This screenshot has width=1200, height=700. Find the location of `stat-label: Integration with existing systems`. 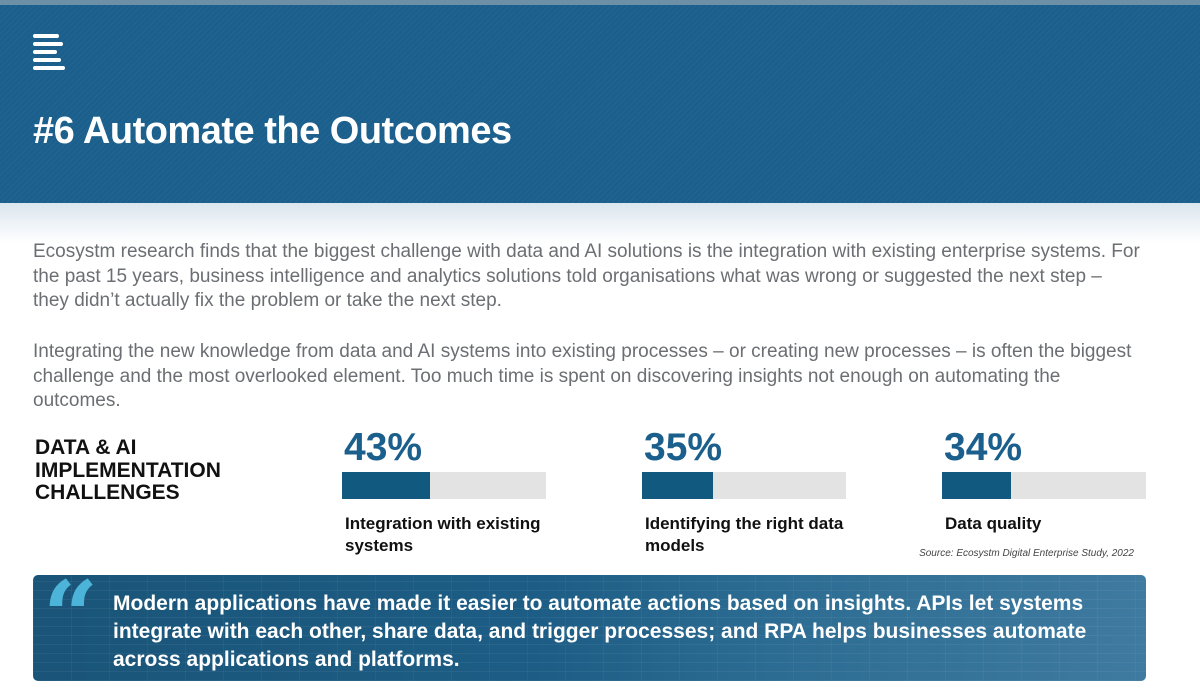

stat-label: Integration with existing systems is located at coordinates (443, 534).